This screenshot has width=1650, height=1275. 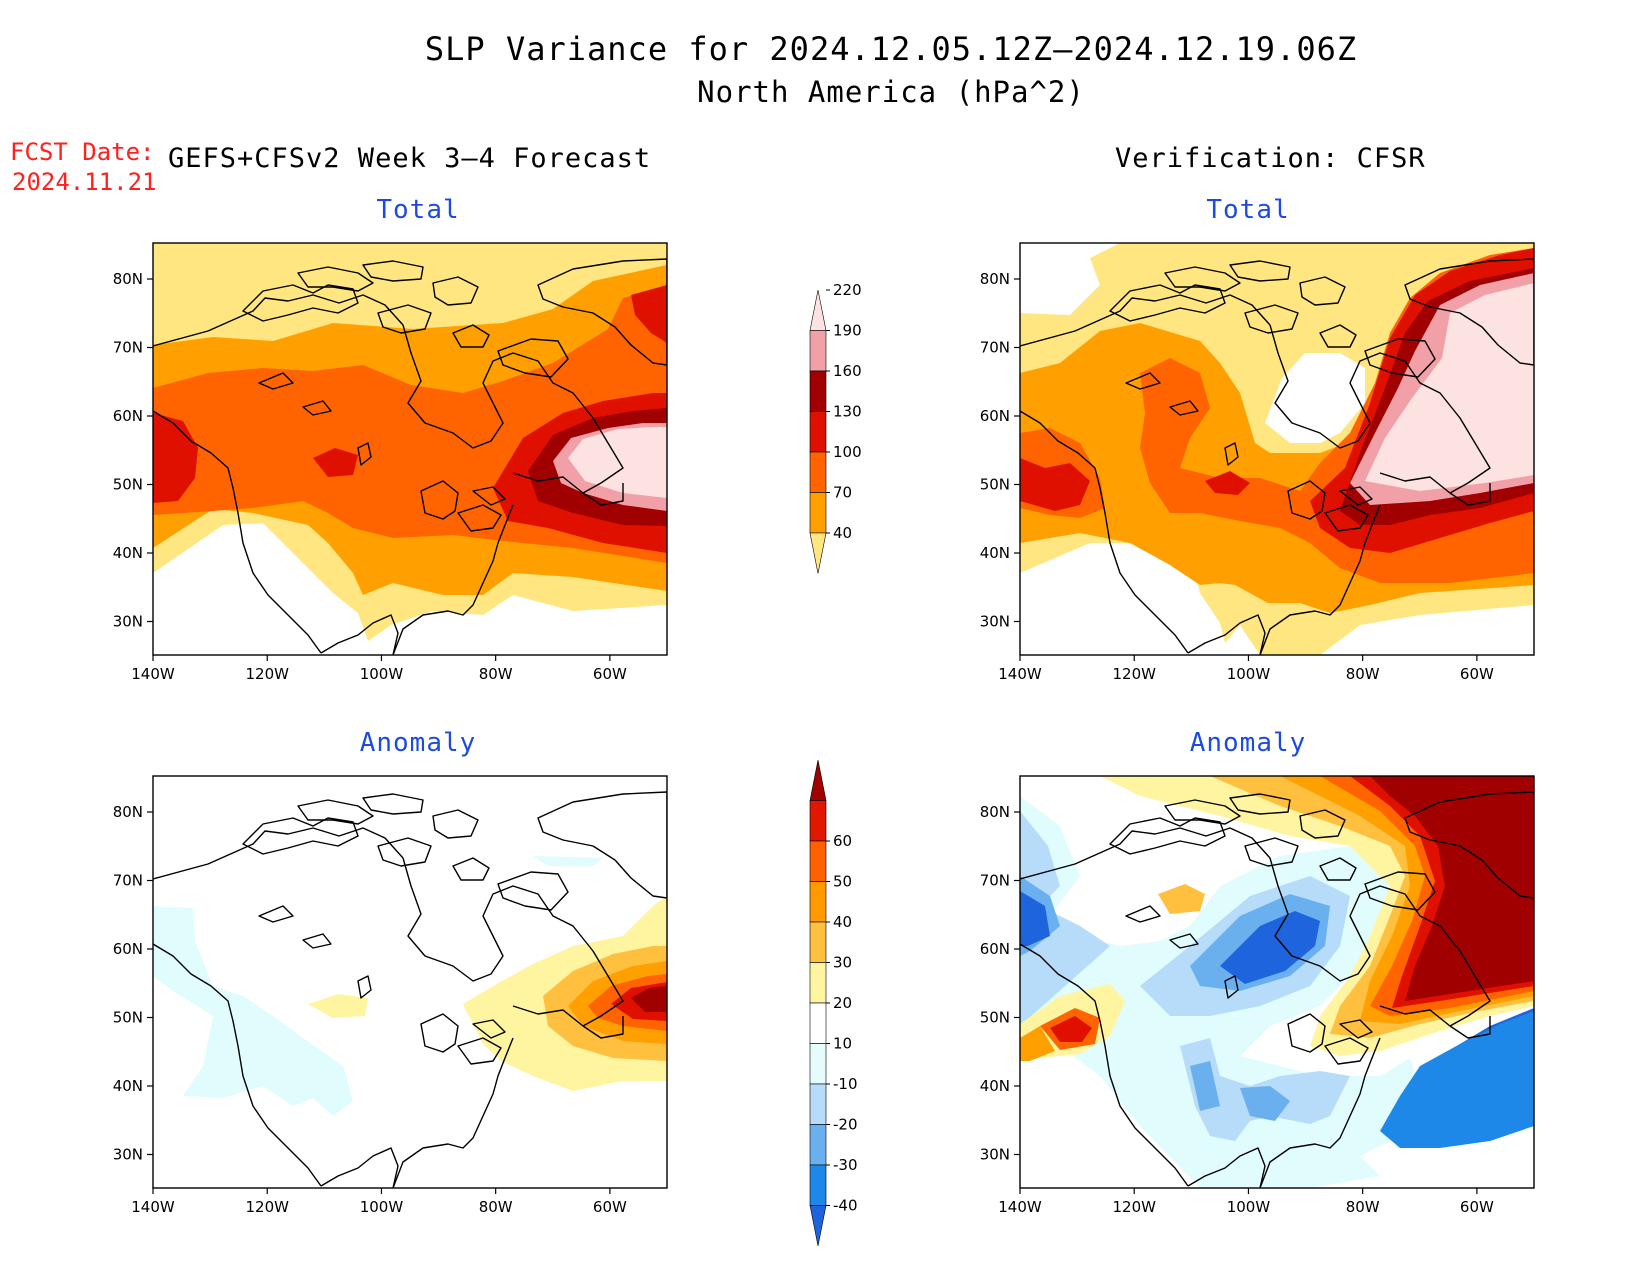 What do you see at coordinates (418, 743) in the screenshot?
I see `forecast-anomaly-title: Anomaly` at bounding box center [418, 743].